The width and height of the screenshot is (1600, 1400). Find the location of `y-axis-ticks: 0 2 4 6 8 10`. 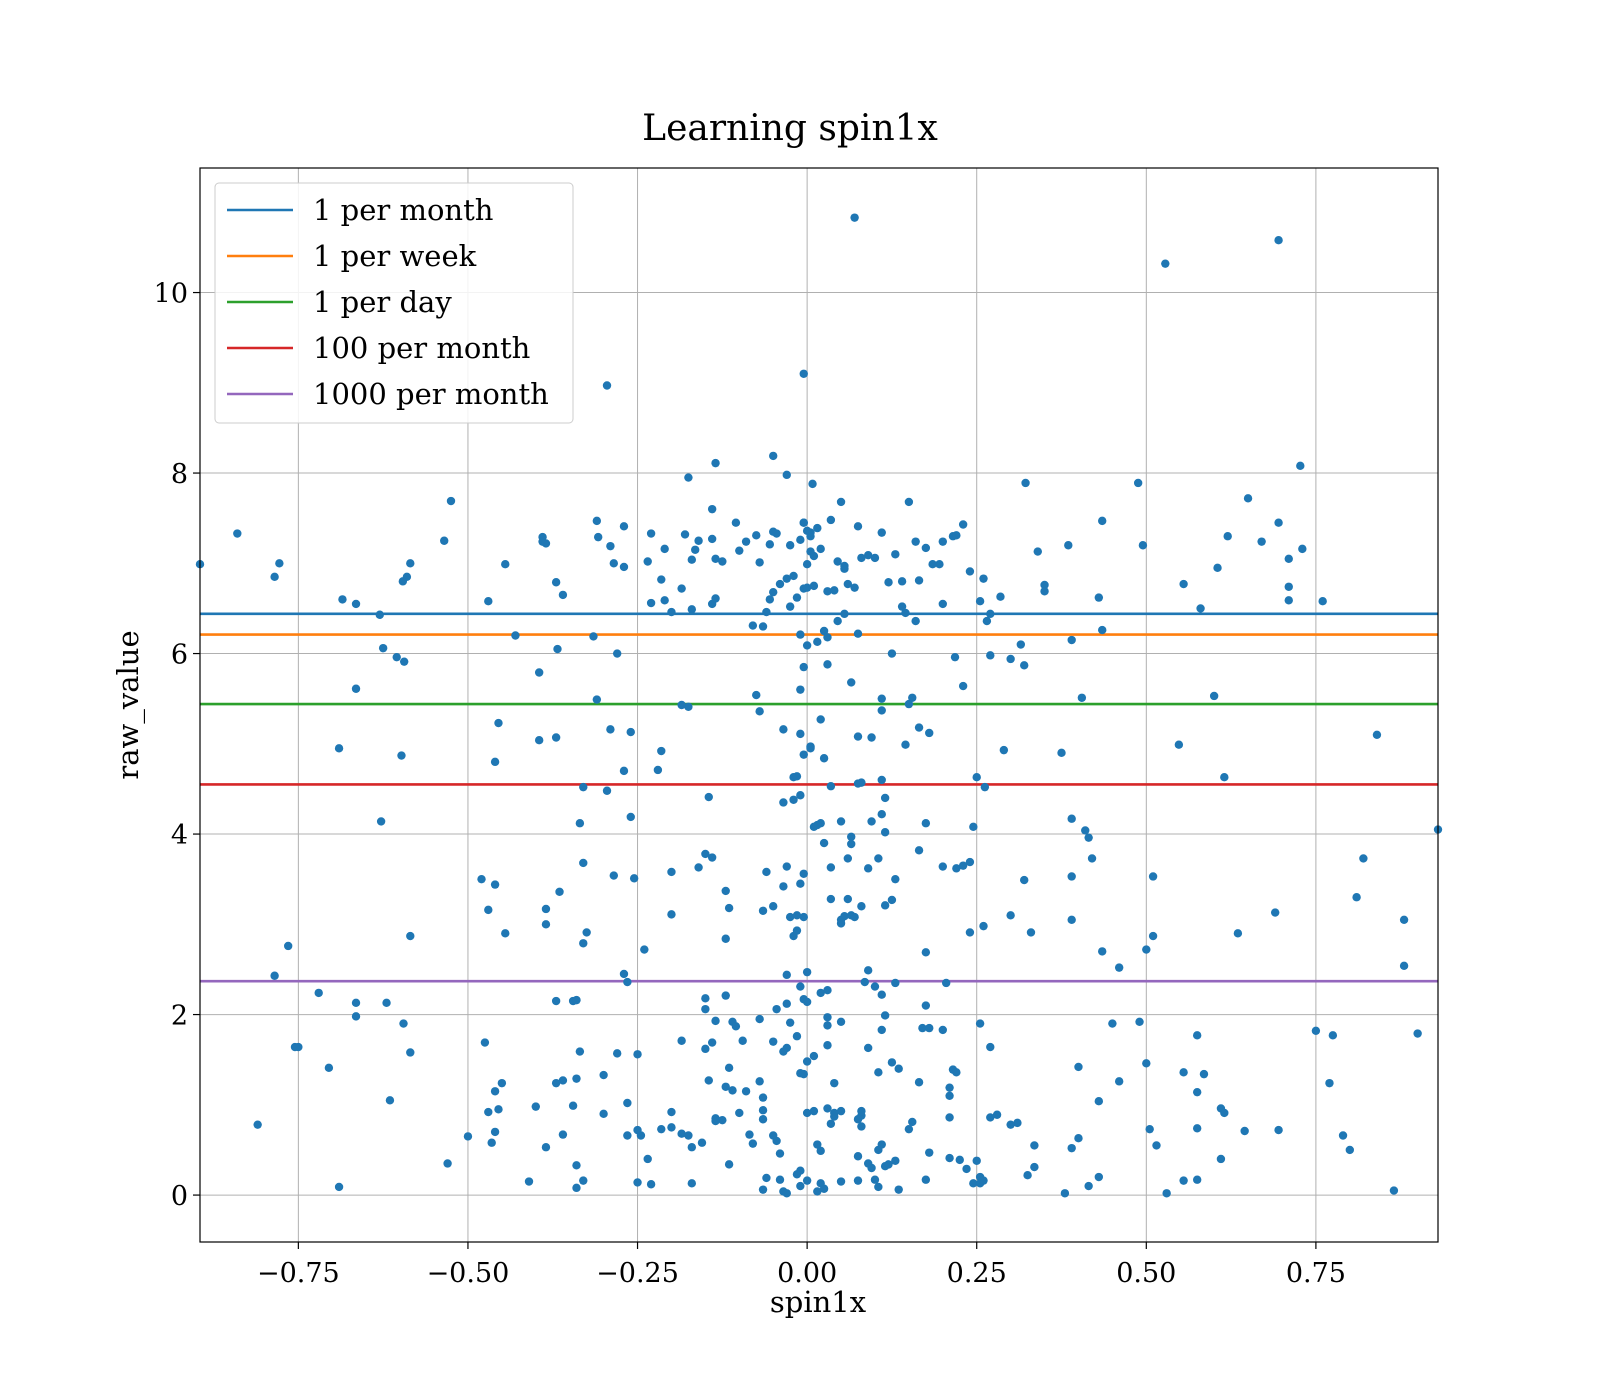

y-axis-ticks: 0 2 4 6 8 10 is located at coordinates (177, 745).